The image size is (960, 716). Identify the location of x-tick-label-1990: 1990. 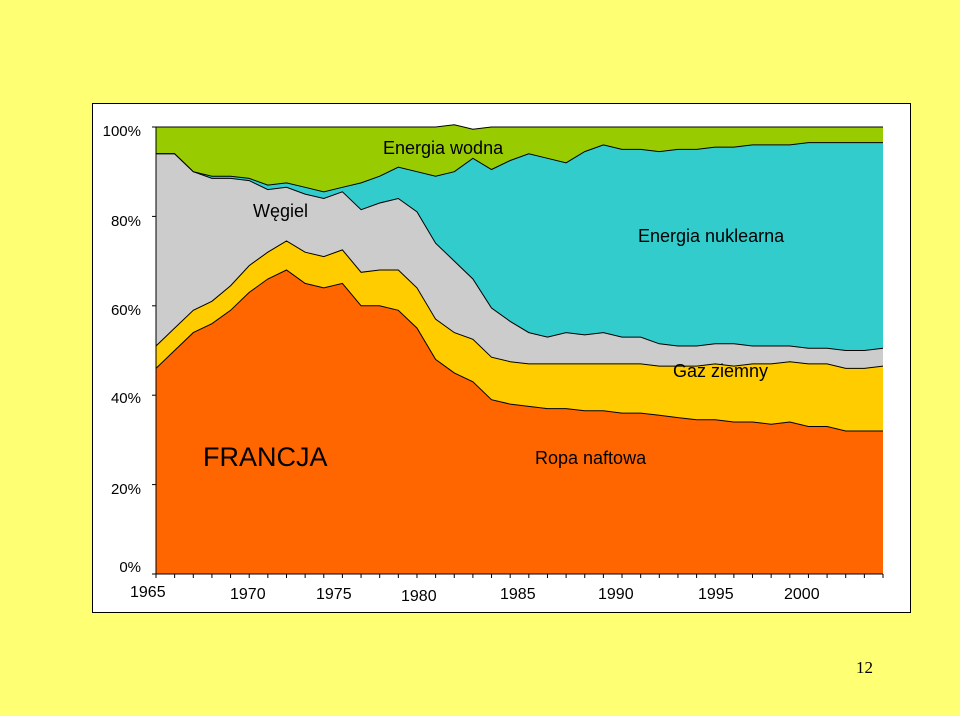
(616, 594).